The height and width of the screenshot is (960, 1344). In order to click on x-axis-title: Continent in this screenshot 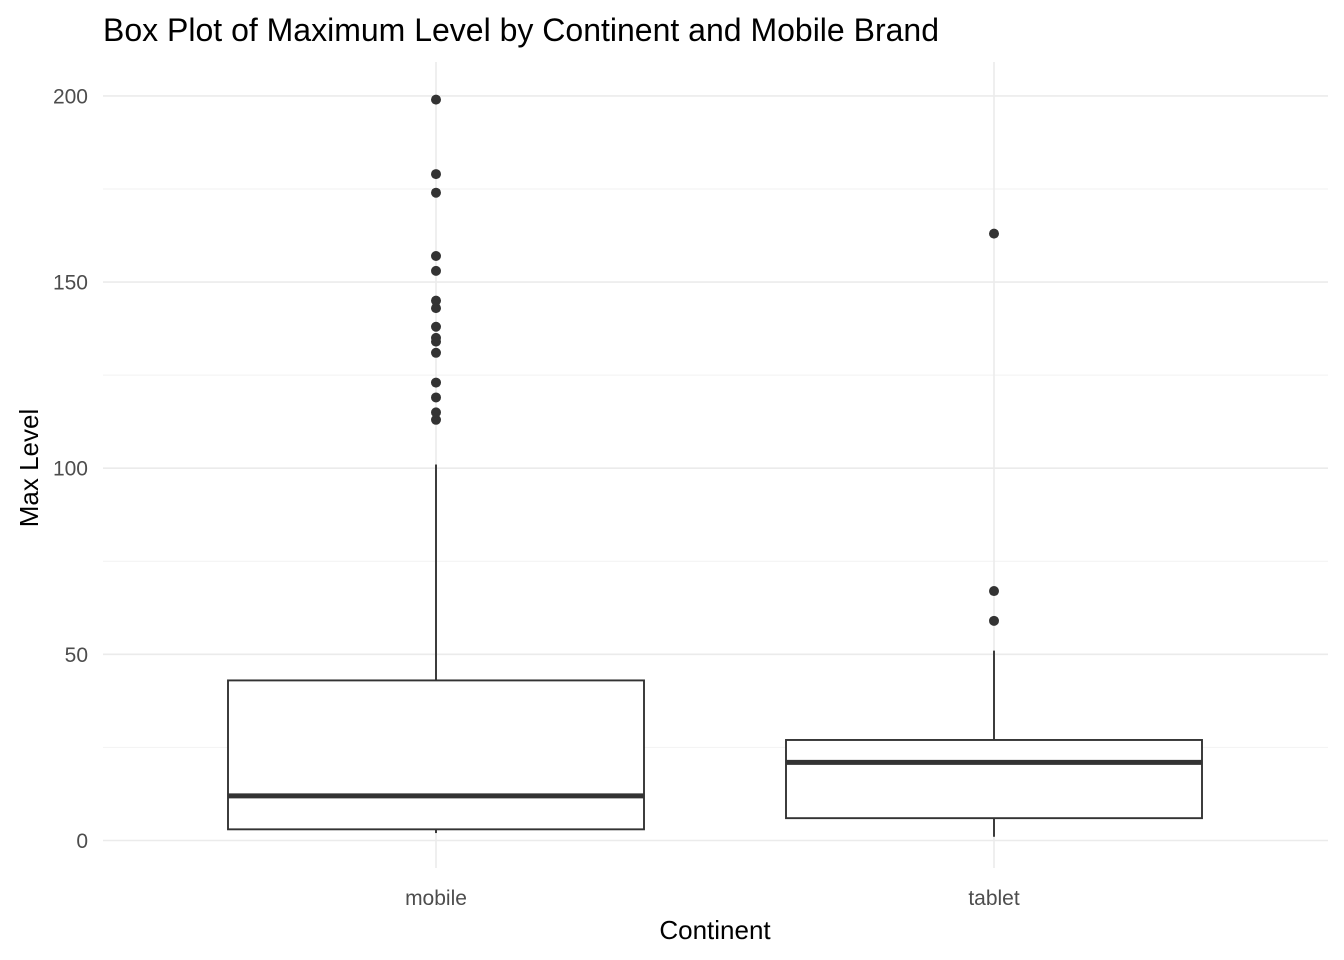, I will do `click(715, 930)`.